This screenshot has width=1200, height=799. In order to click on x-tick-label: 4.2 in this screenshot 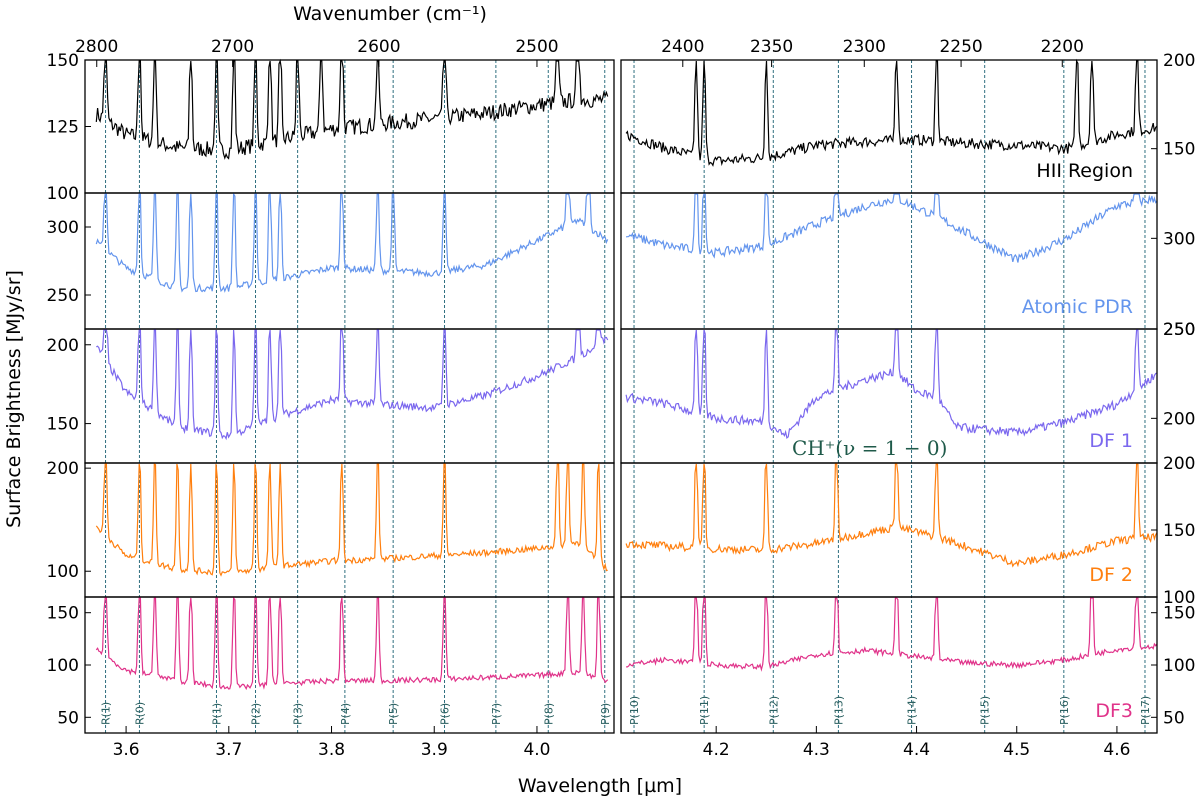, I will do `click(716, 750)`.